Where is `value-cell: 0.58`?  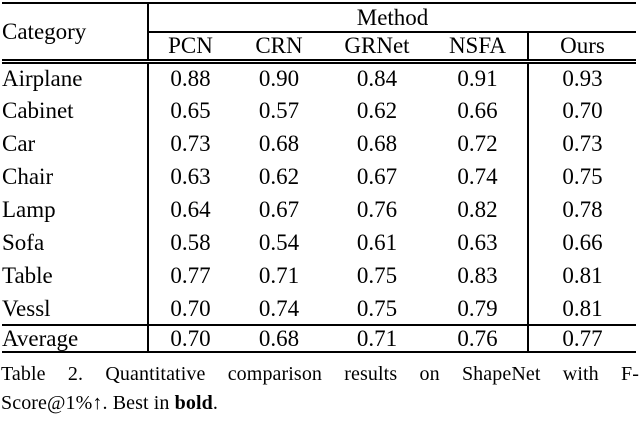 value-cell: 0.58 is located at coordinates (189, 242).